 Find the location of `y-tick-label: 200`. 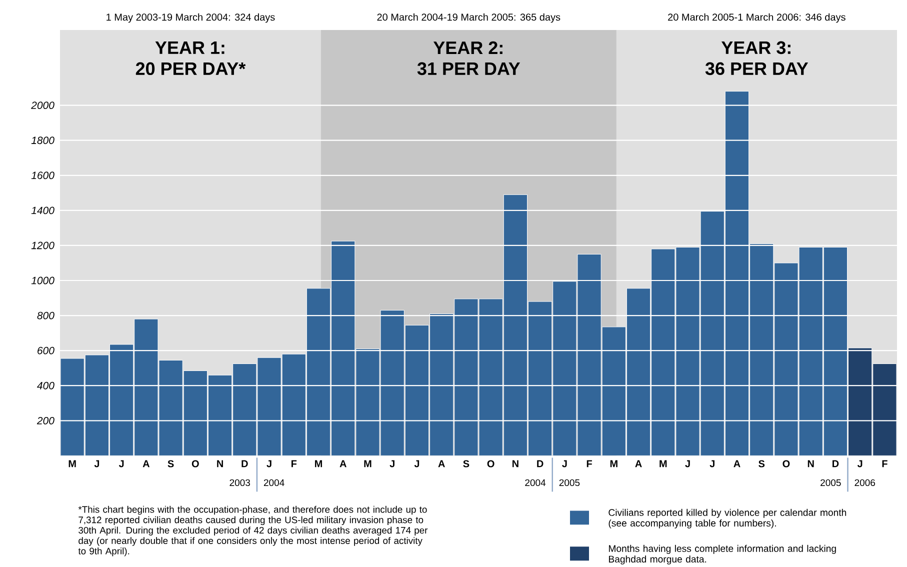

y-tick-label: 200 is located at coordinates (45, 420).